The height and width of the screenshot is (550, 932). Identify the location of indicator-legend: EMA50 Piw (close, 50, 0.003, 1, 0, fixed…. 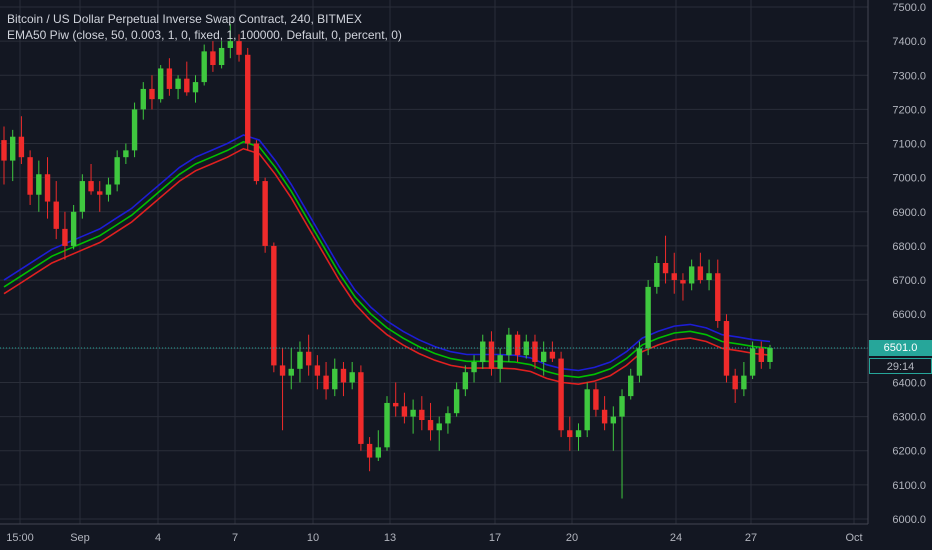
(204, 35).